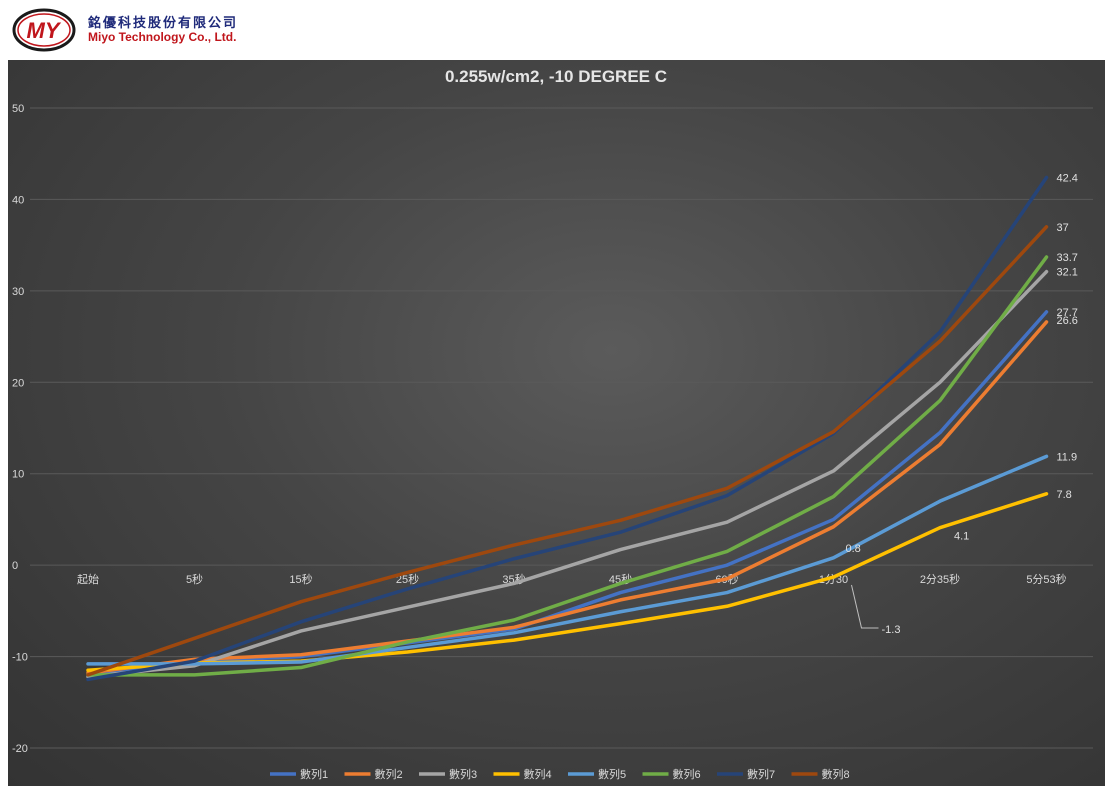 Image resolution: width=1115 pixels, height=796 pixels. What do you see at coordinates (18, 109) in the screenshot?
I see `y-tick-label: 50` at bounding box center [18, 109].